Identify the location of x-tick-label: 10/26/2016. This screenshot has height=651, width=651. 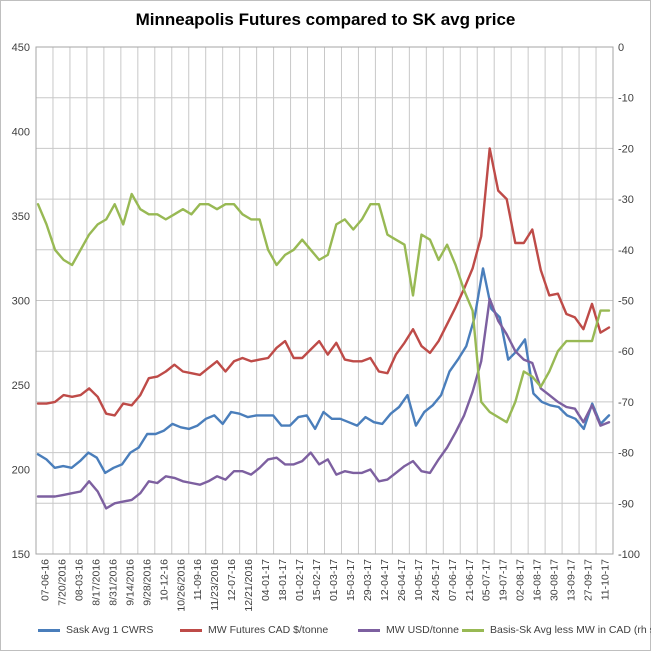
(181, 585).